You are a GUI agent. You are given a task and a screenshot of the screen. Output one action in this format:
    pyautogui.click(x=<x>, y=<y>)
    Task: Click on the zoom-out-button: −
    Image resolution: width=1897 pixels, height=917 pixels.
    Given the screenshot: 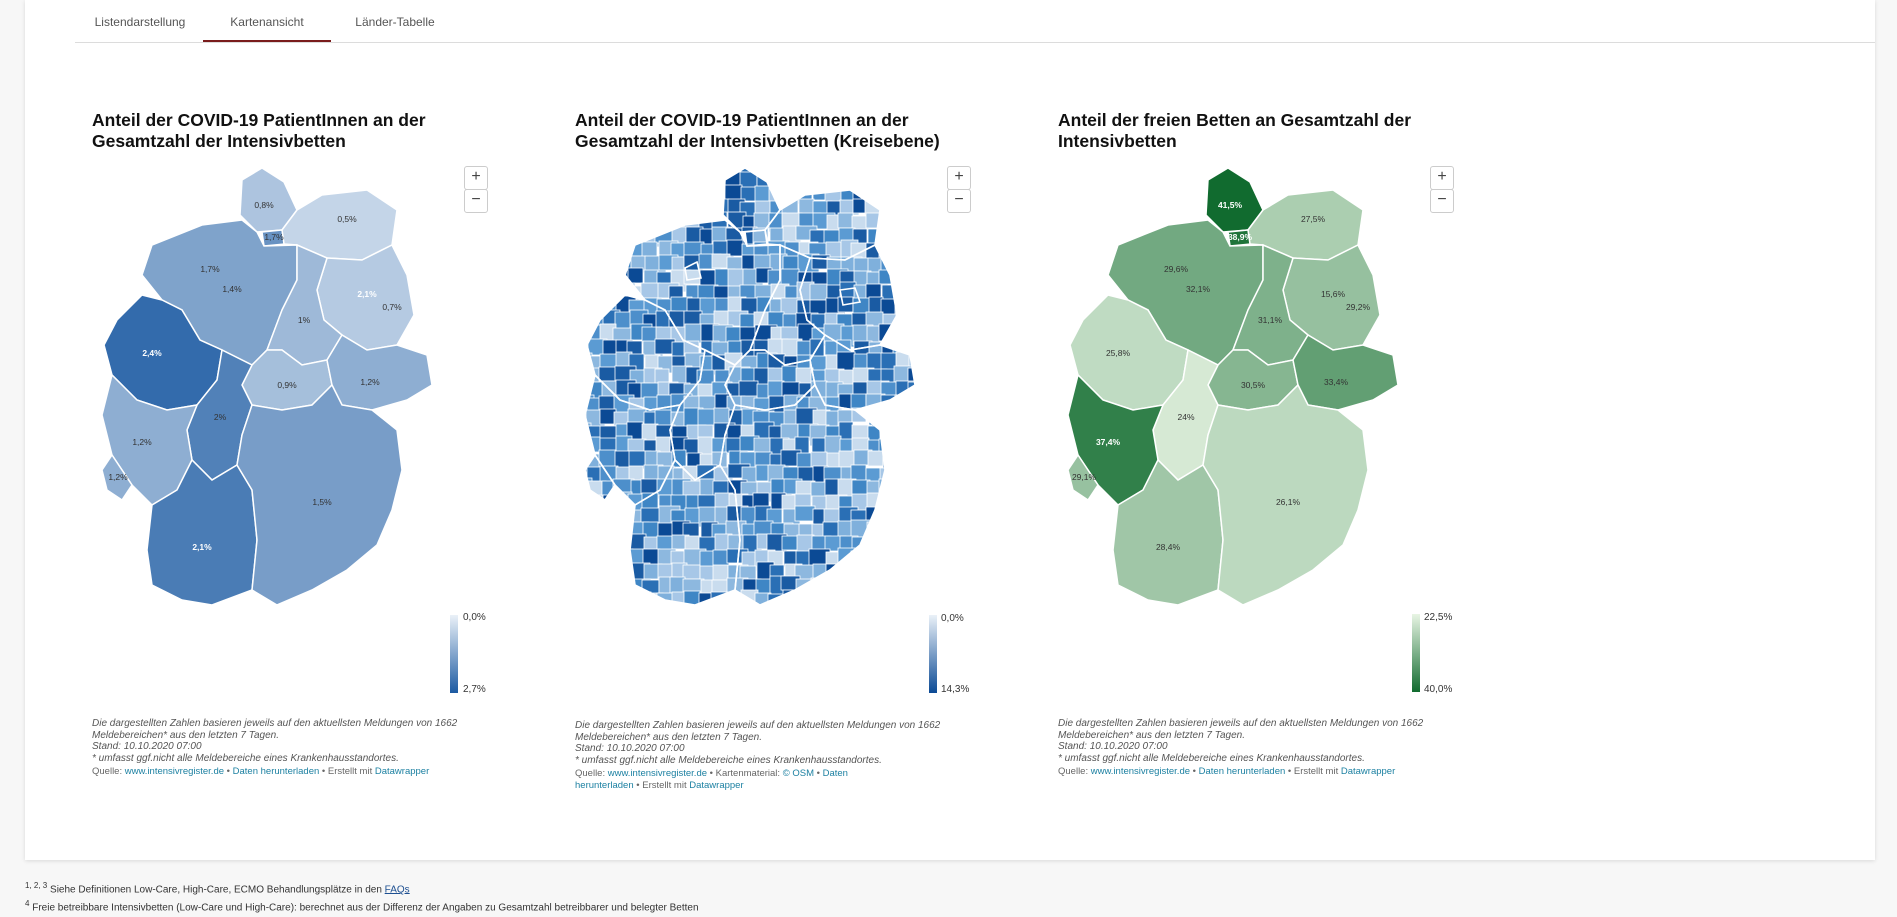 What is the action you would take?
    pyautogui.click(x=476, y=201)
    